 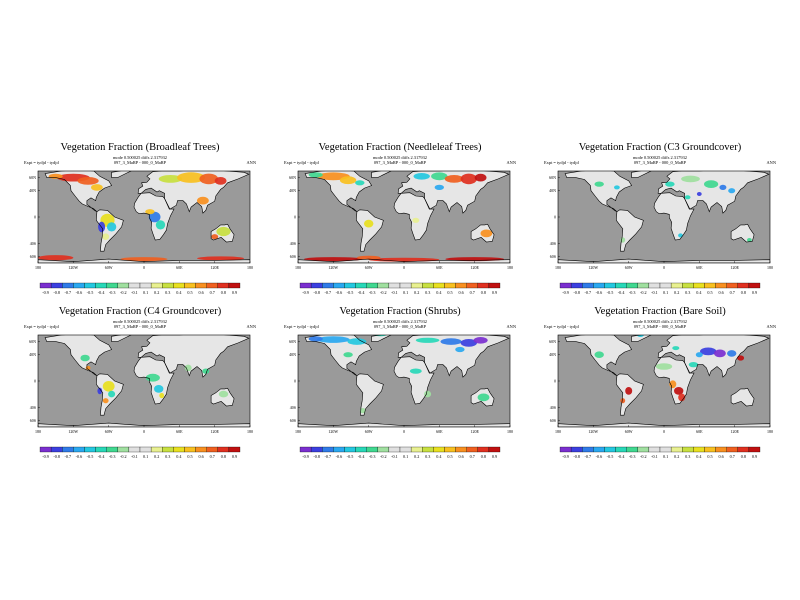 What do you see at coordinates (292, 341) in the screenshot?
I see `lat-label: 60N` at bounding box center [292, 341].